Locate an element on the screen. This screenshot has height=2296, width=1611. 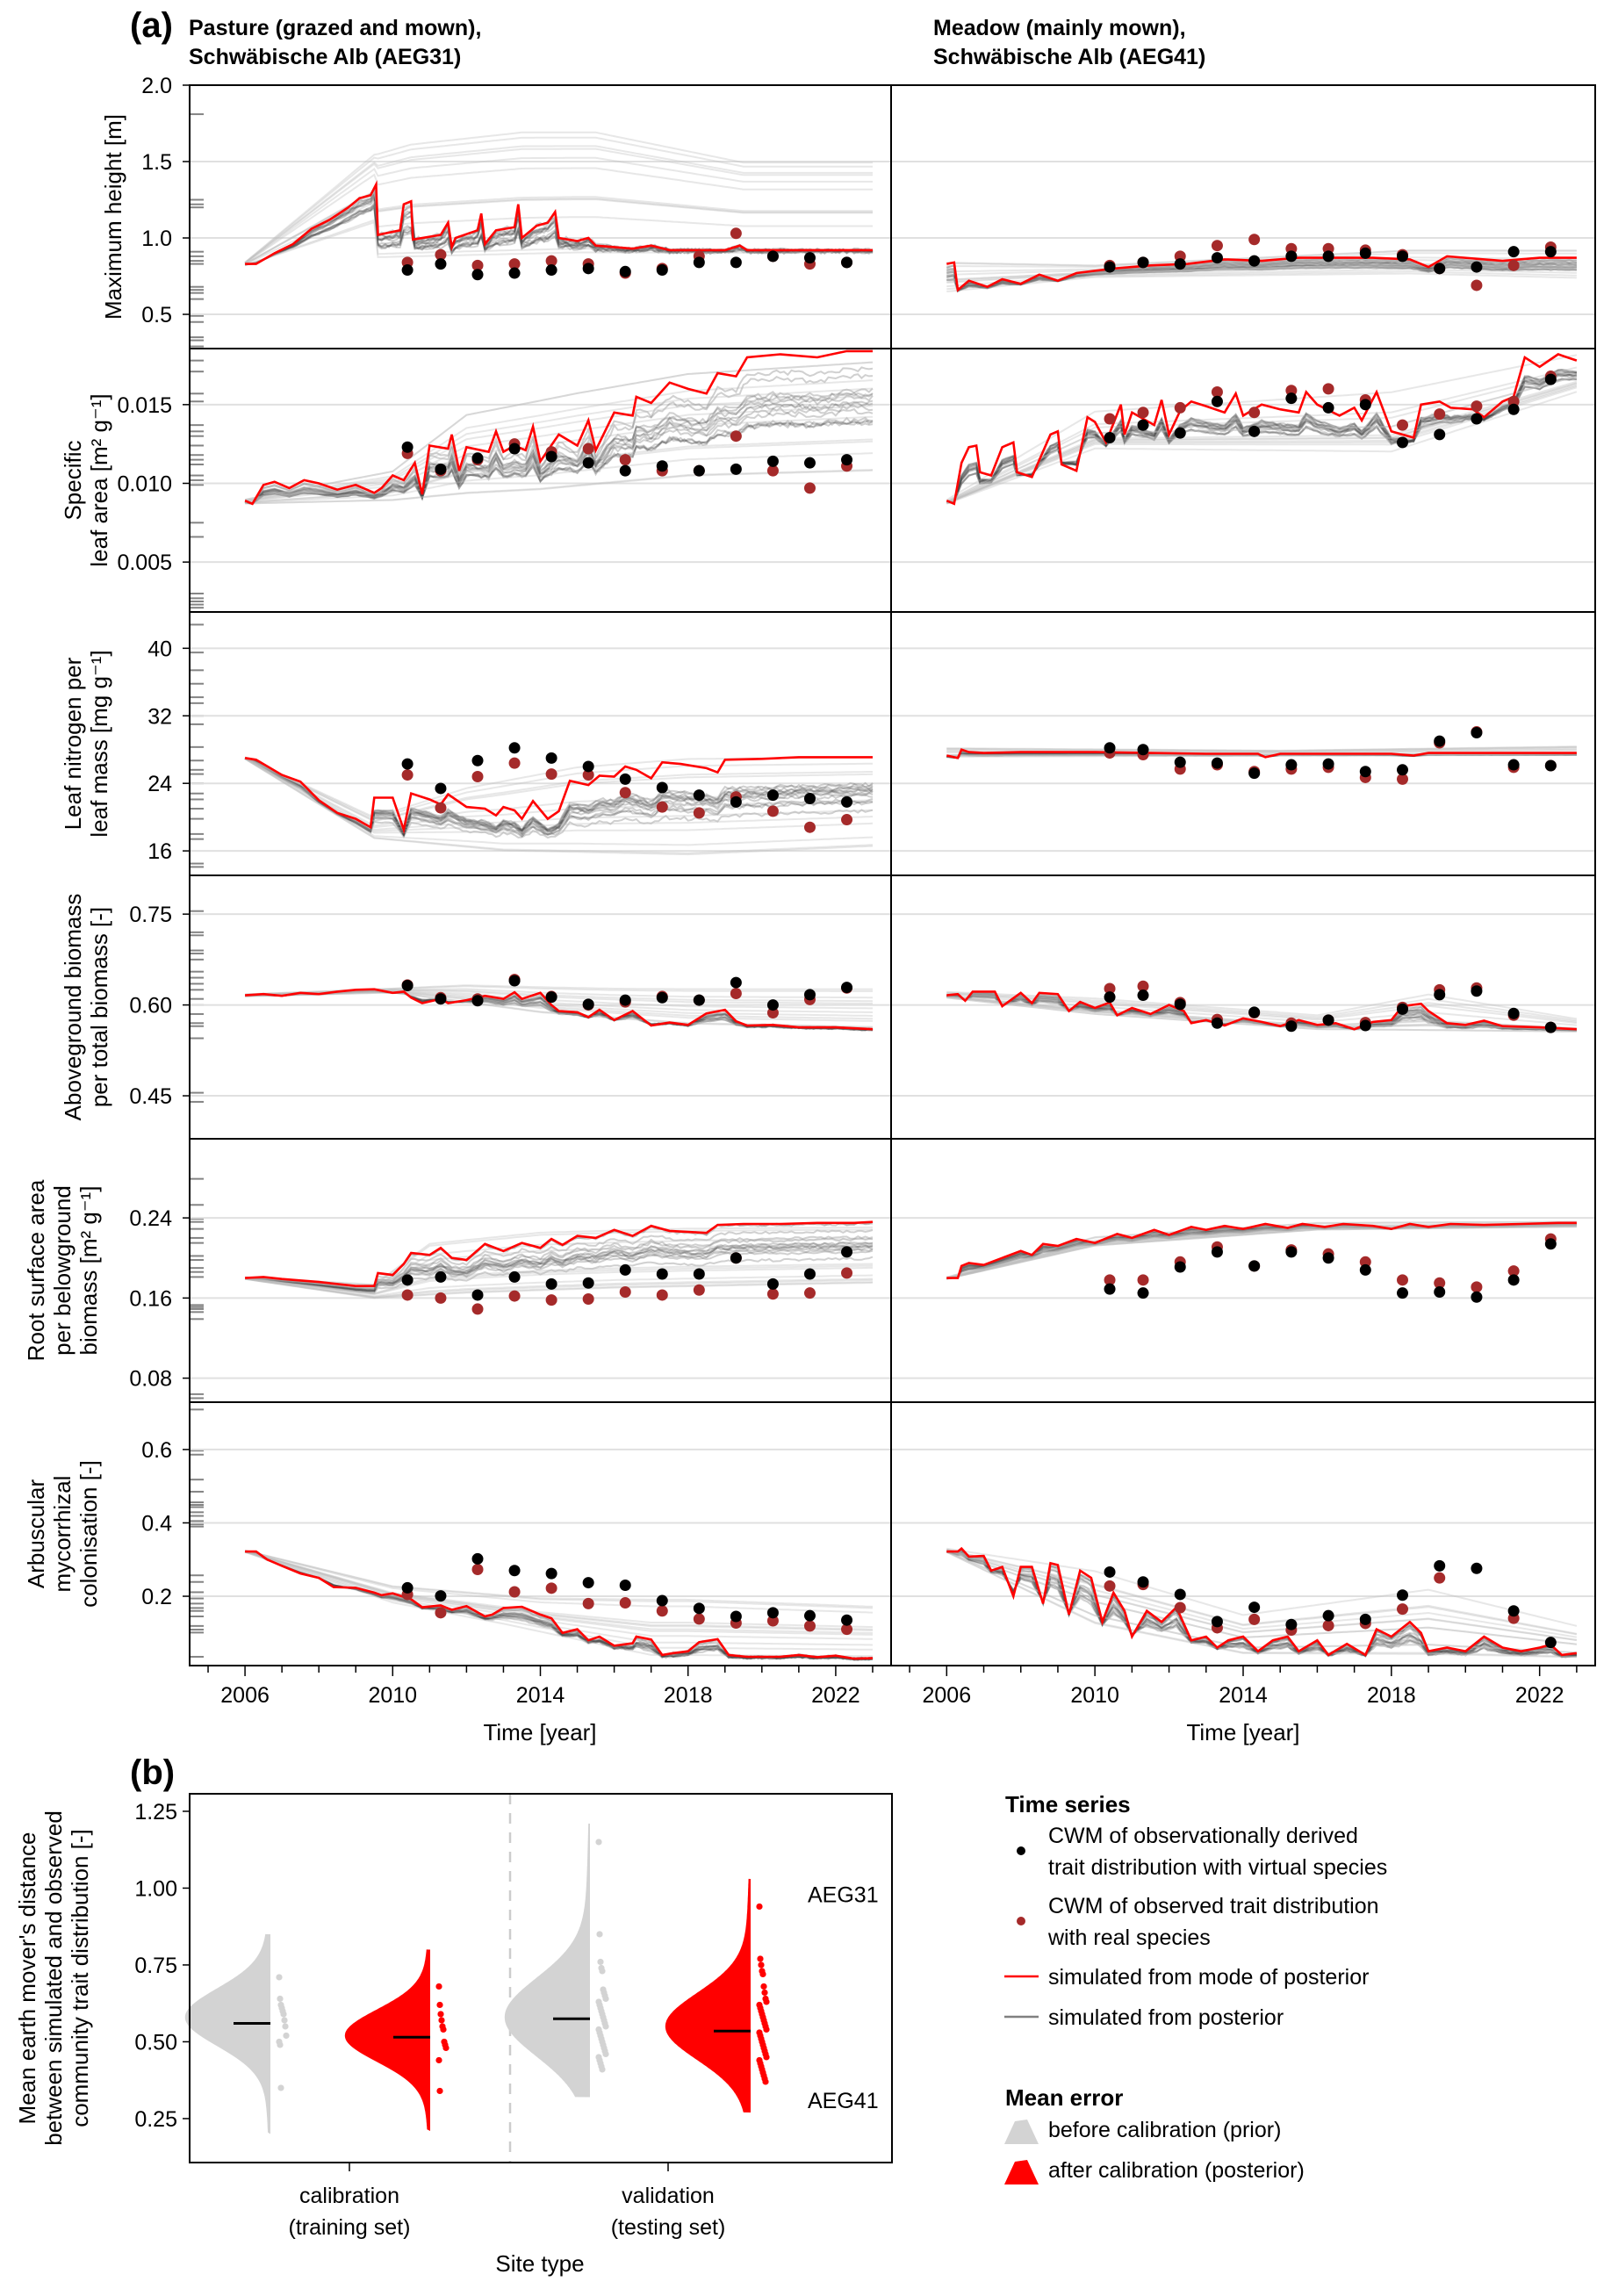
y-tick-label: 0.010 is located at coordinates (144, 484).